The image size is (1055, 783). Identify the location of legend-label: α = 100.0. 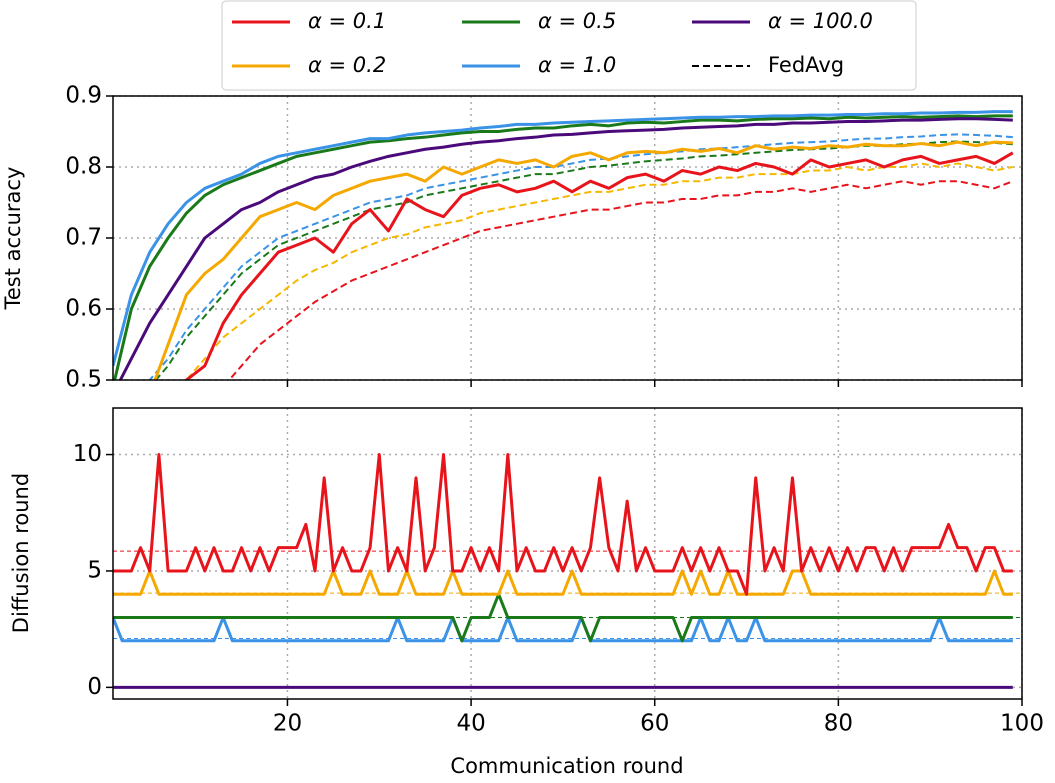
(820, 21).